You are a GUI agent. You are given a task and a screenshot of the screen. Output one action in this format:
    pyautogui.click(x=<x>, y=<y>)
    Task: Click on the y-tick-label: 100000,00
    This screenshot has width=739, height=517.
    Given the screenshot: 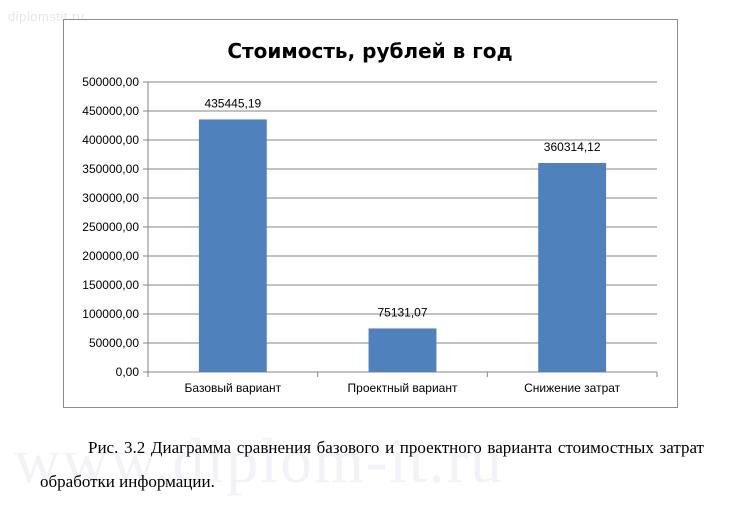 What is the action you would take?
    pyautogui.click(x=110, y=314)
    